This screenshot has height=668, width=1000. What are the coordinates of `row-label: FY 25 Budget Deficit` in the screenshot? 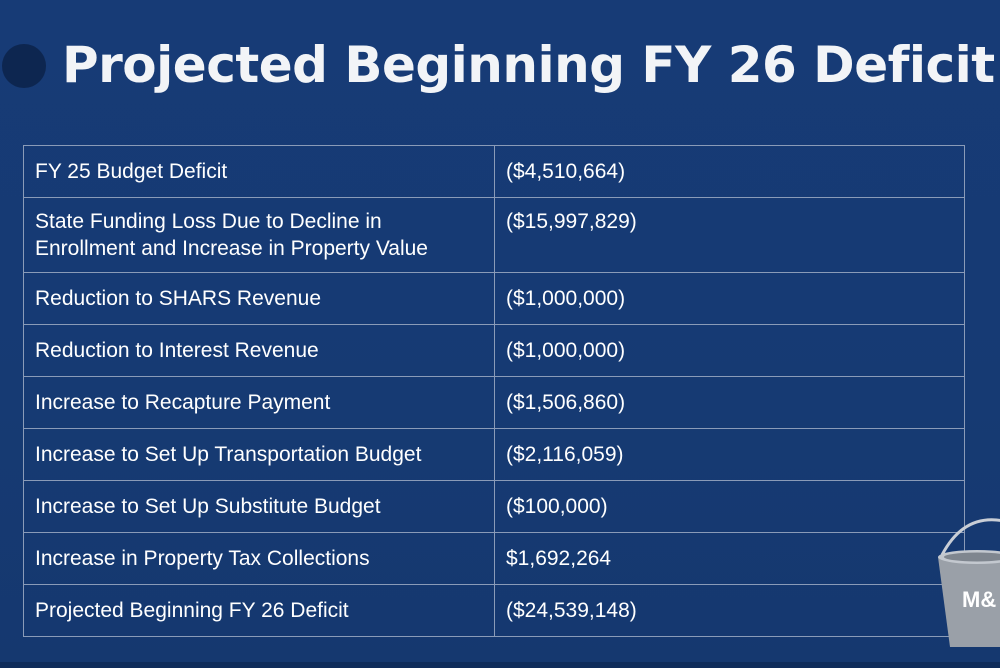 It's located at (259, 171).